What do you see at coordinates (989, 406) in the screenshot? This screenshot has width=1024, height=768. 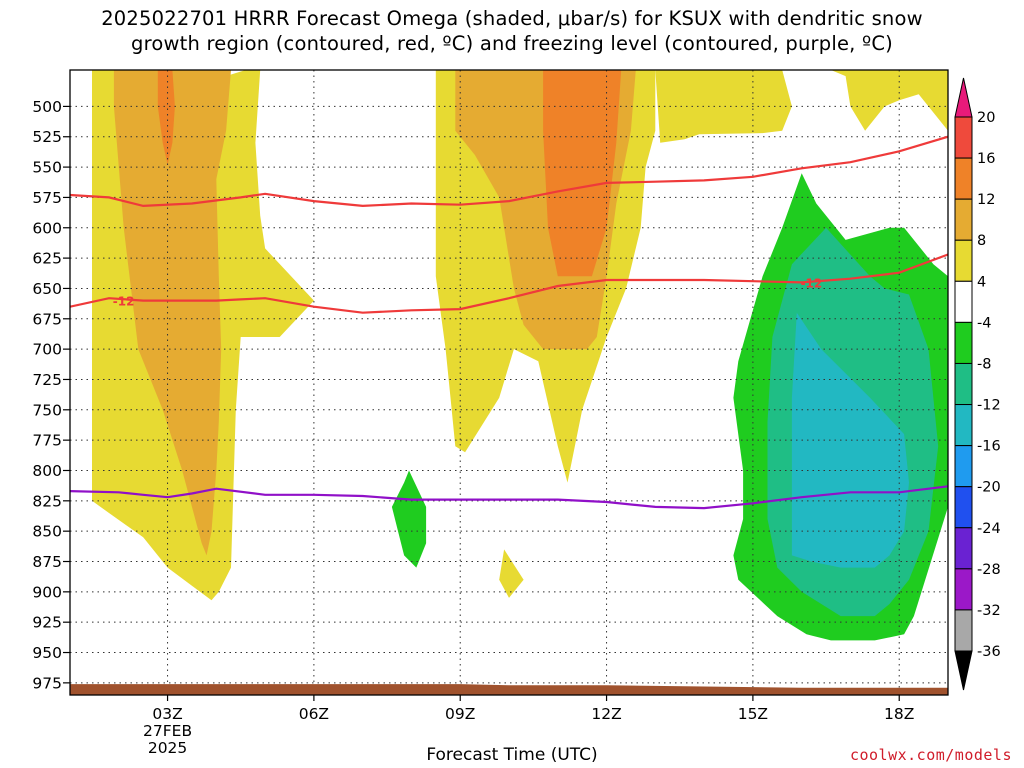 I see `colorbar-label-7: -12` at bounding box center [989, 406].